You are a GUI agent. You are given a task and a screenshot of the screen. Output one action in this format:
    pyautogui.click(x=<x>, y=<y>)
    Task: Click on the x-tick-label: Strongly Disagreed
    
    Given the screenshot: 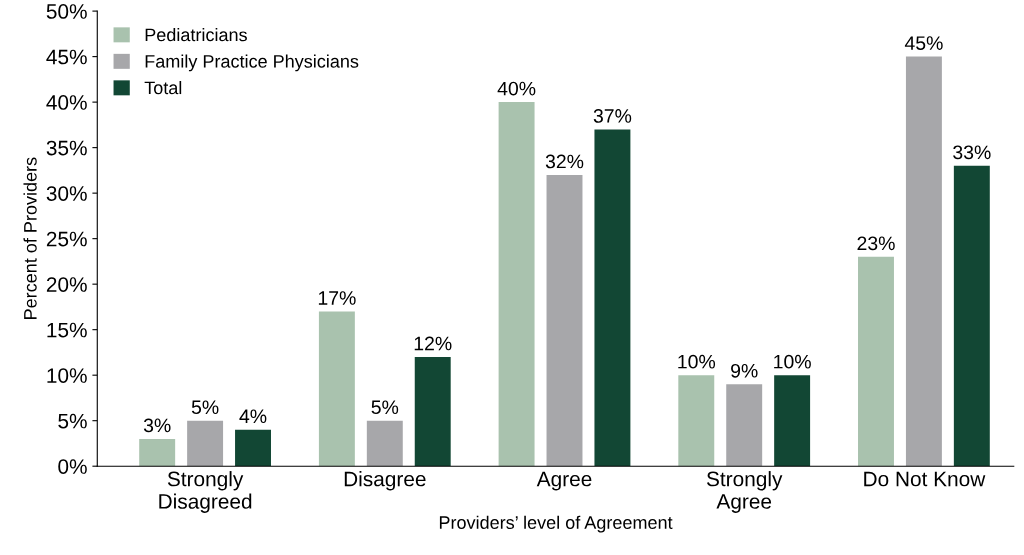 What is the action you would take?
    pyautogui.click(x=205, y=492)
    